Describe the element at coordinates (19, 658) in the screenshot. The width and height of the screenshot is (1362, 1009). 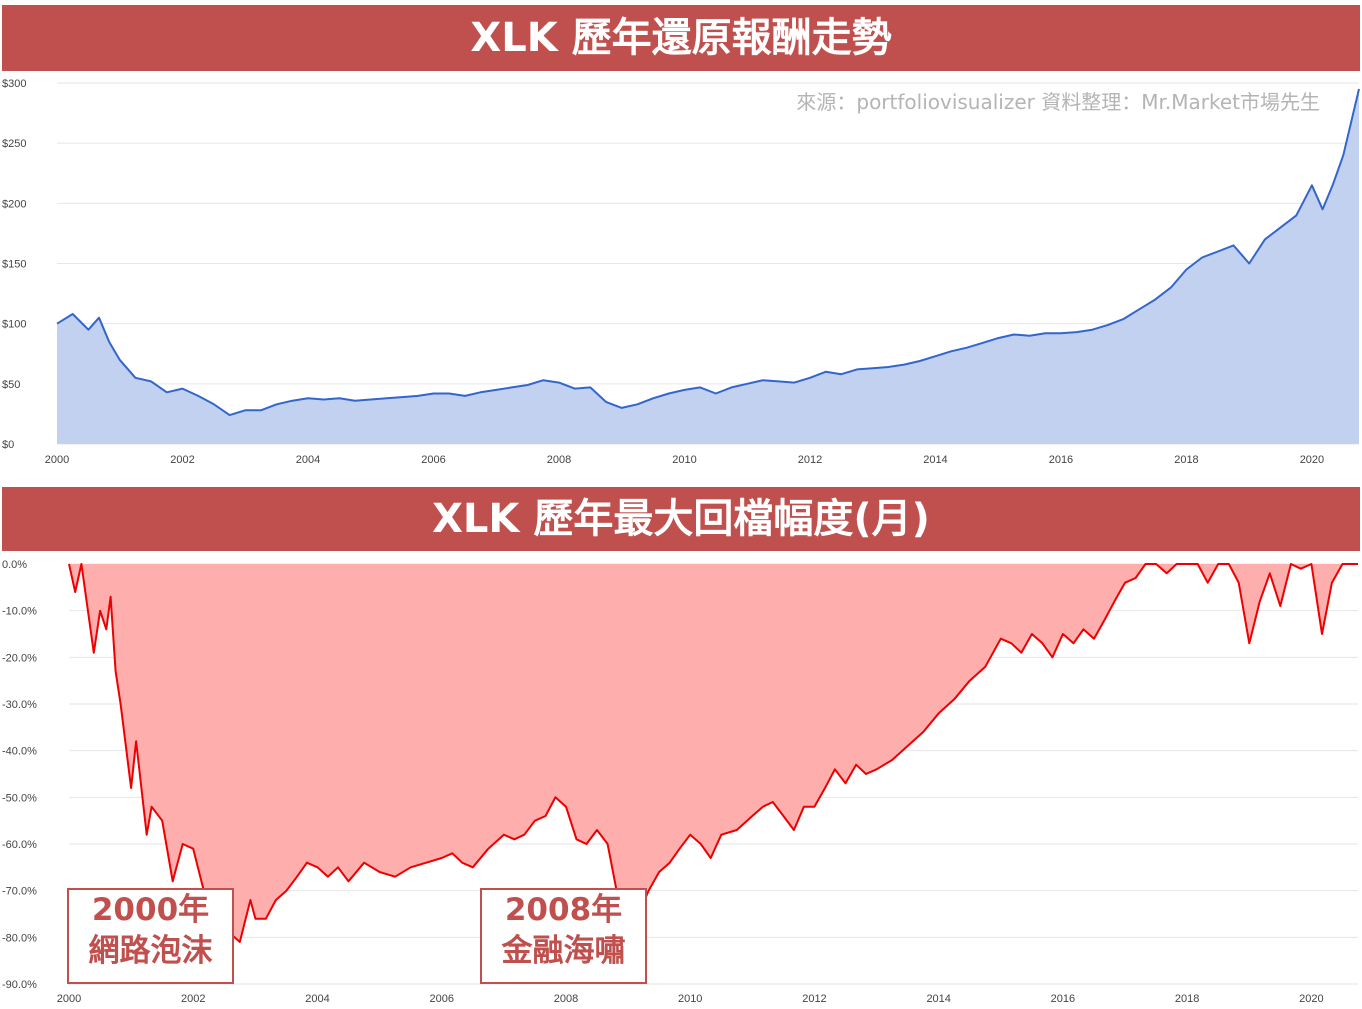
I see `y-tick-label: -20.0%` at that location.